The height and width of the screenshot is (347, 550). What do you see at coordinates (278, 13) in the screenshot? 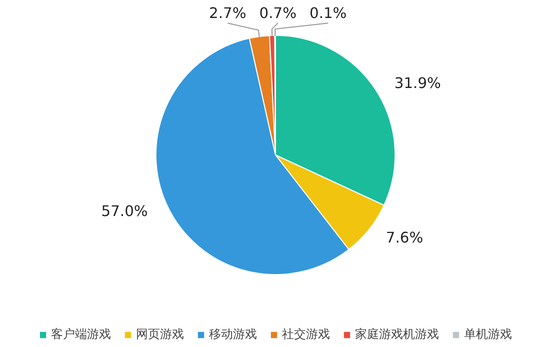
I see `data-label: 0.7%` at bounding box center [278, 13].